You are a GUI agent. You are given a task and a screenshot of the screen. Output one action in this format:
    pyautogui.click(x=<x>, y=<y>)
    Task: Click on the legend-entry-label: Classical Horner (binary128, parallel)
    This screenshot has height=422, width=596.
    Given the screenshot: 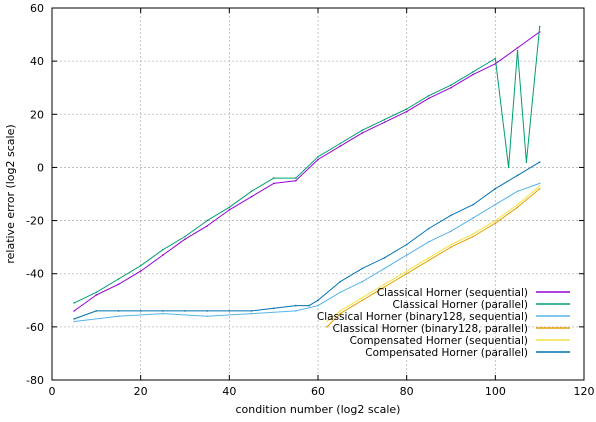 What is the action you would take?
    pyautogui.click(x=430, y=329)
    